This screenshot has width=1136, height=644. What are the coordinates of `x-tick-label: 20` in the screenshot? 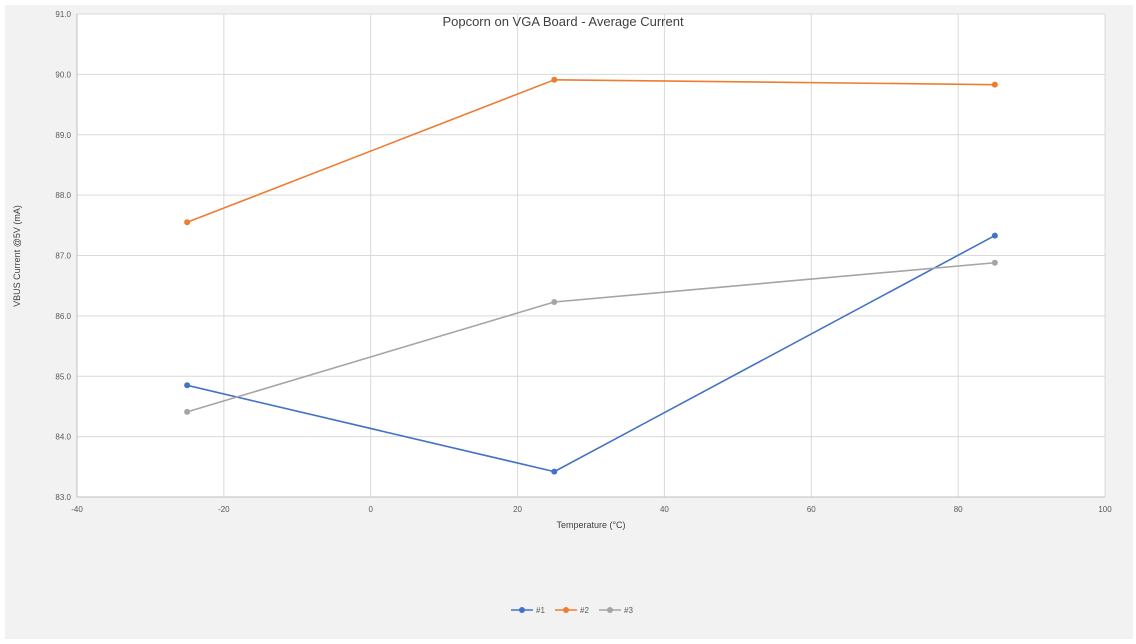 It's located at (517, 509).